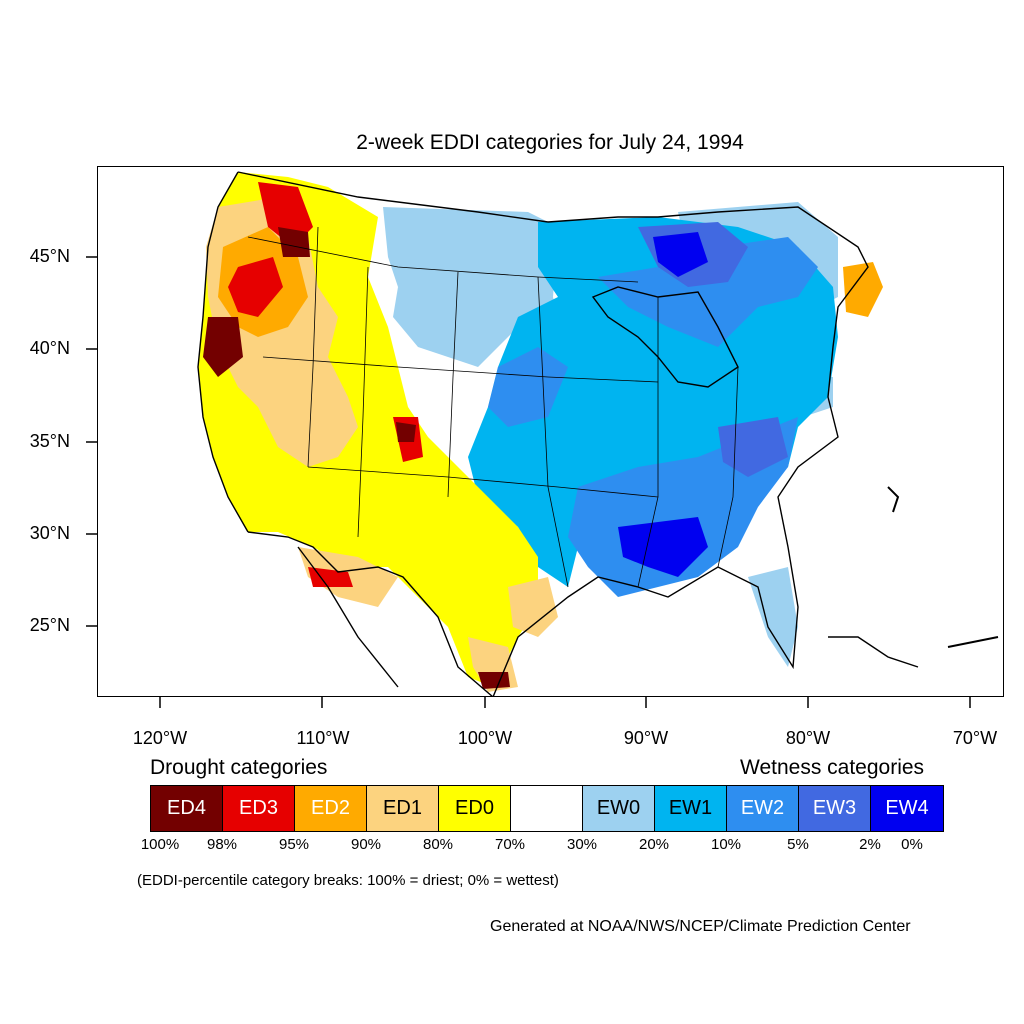  What do you see at coordinates (646, 738) in the screenshot?
I see `lon-label: 90°W` at bounding box center [646, 738].